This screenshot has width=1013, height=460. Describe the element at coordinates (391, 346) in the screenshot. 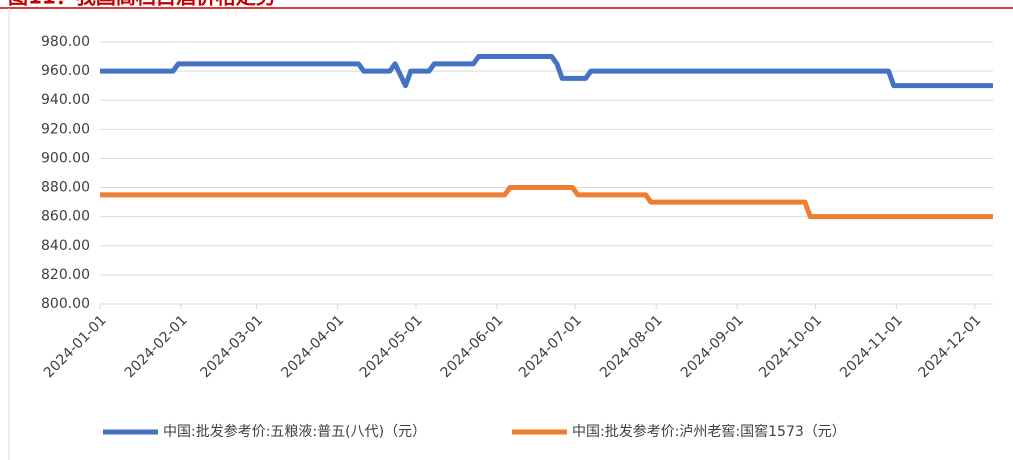

I see `x-tick-label: 2024-05-01` at that location.